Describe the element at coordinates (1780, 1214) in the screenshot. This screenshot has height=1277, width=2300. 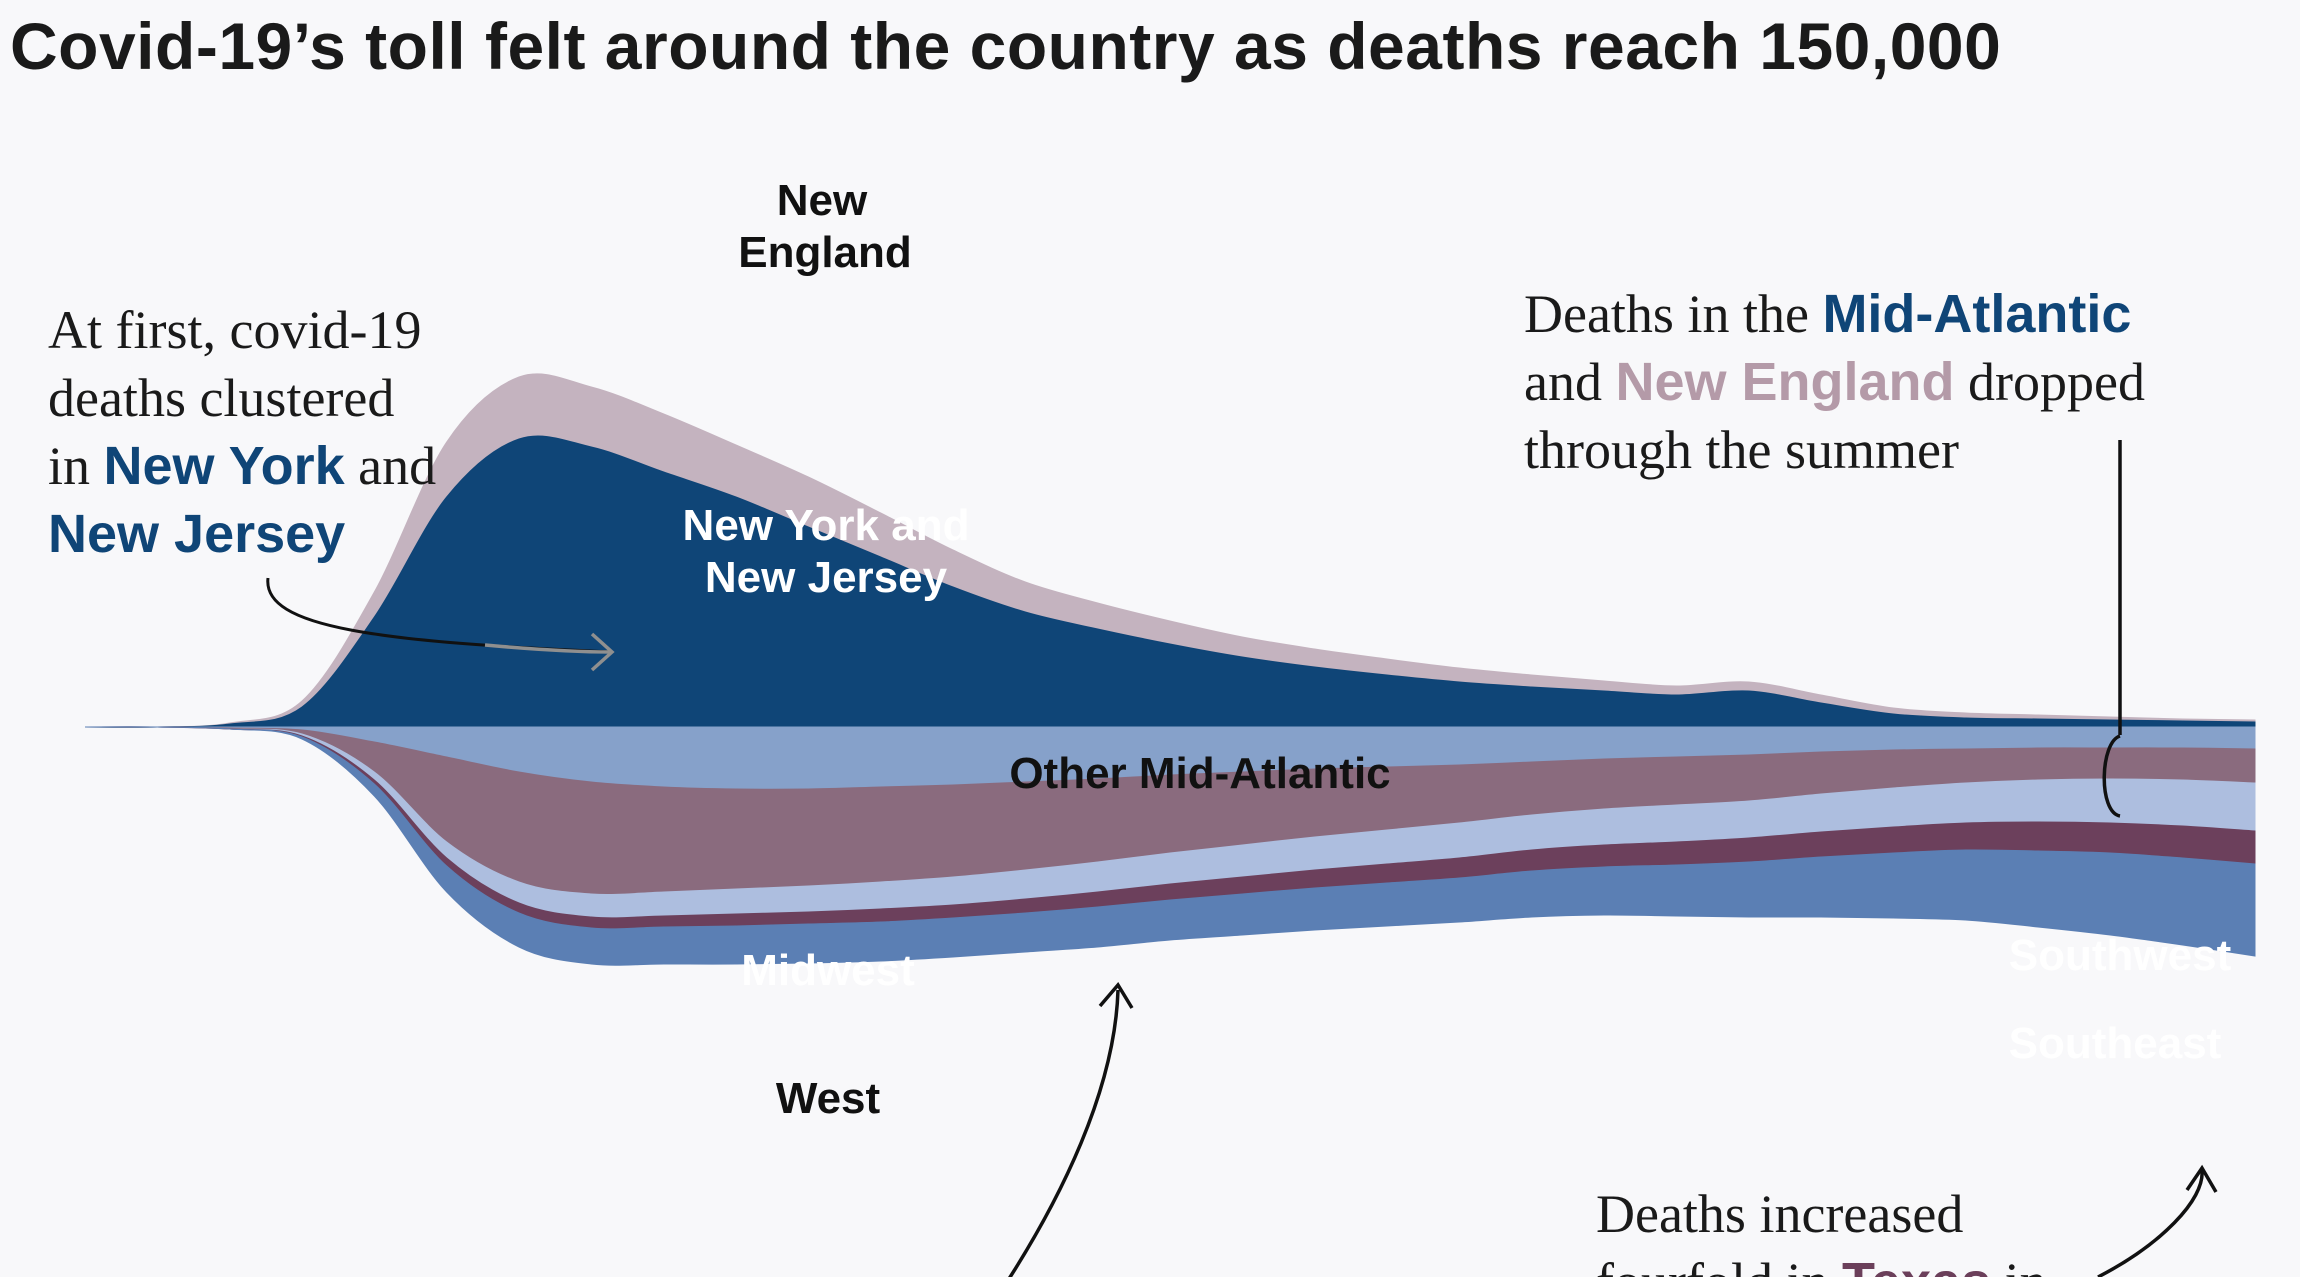
I see `annotation-bottom-line-1: Deaths increased` at that location.